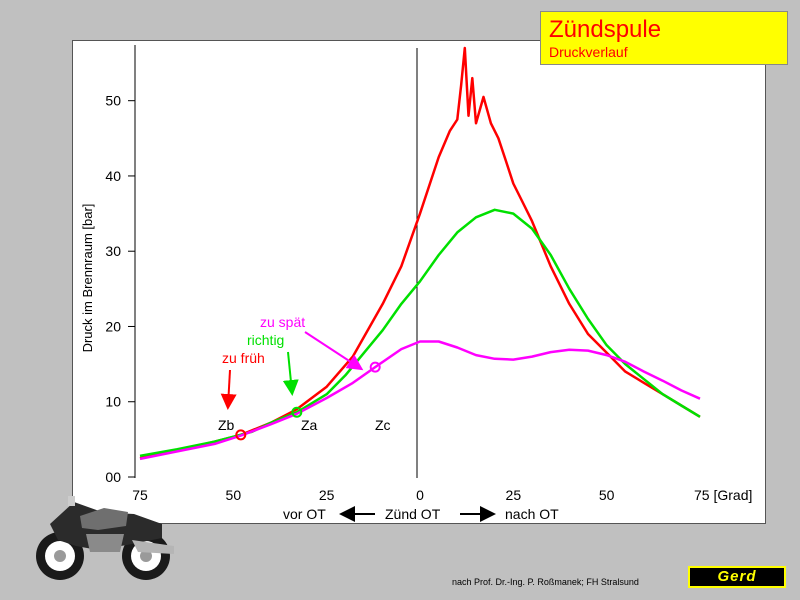 Image resolution: width=800 pixels, height=600 pixels. I want to click on y-tick-label: 10, so click(113, 402).